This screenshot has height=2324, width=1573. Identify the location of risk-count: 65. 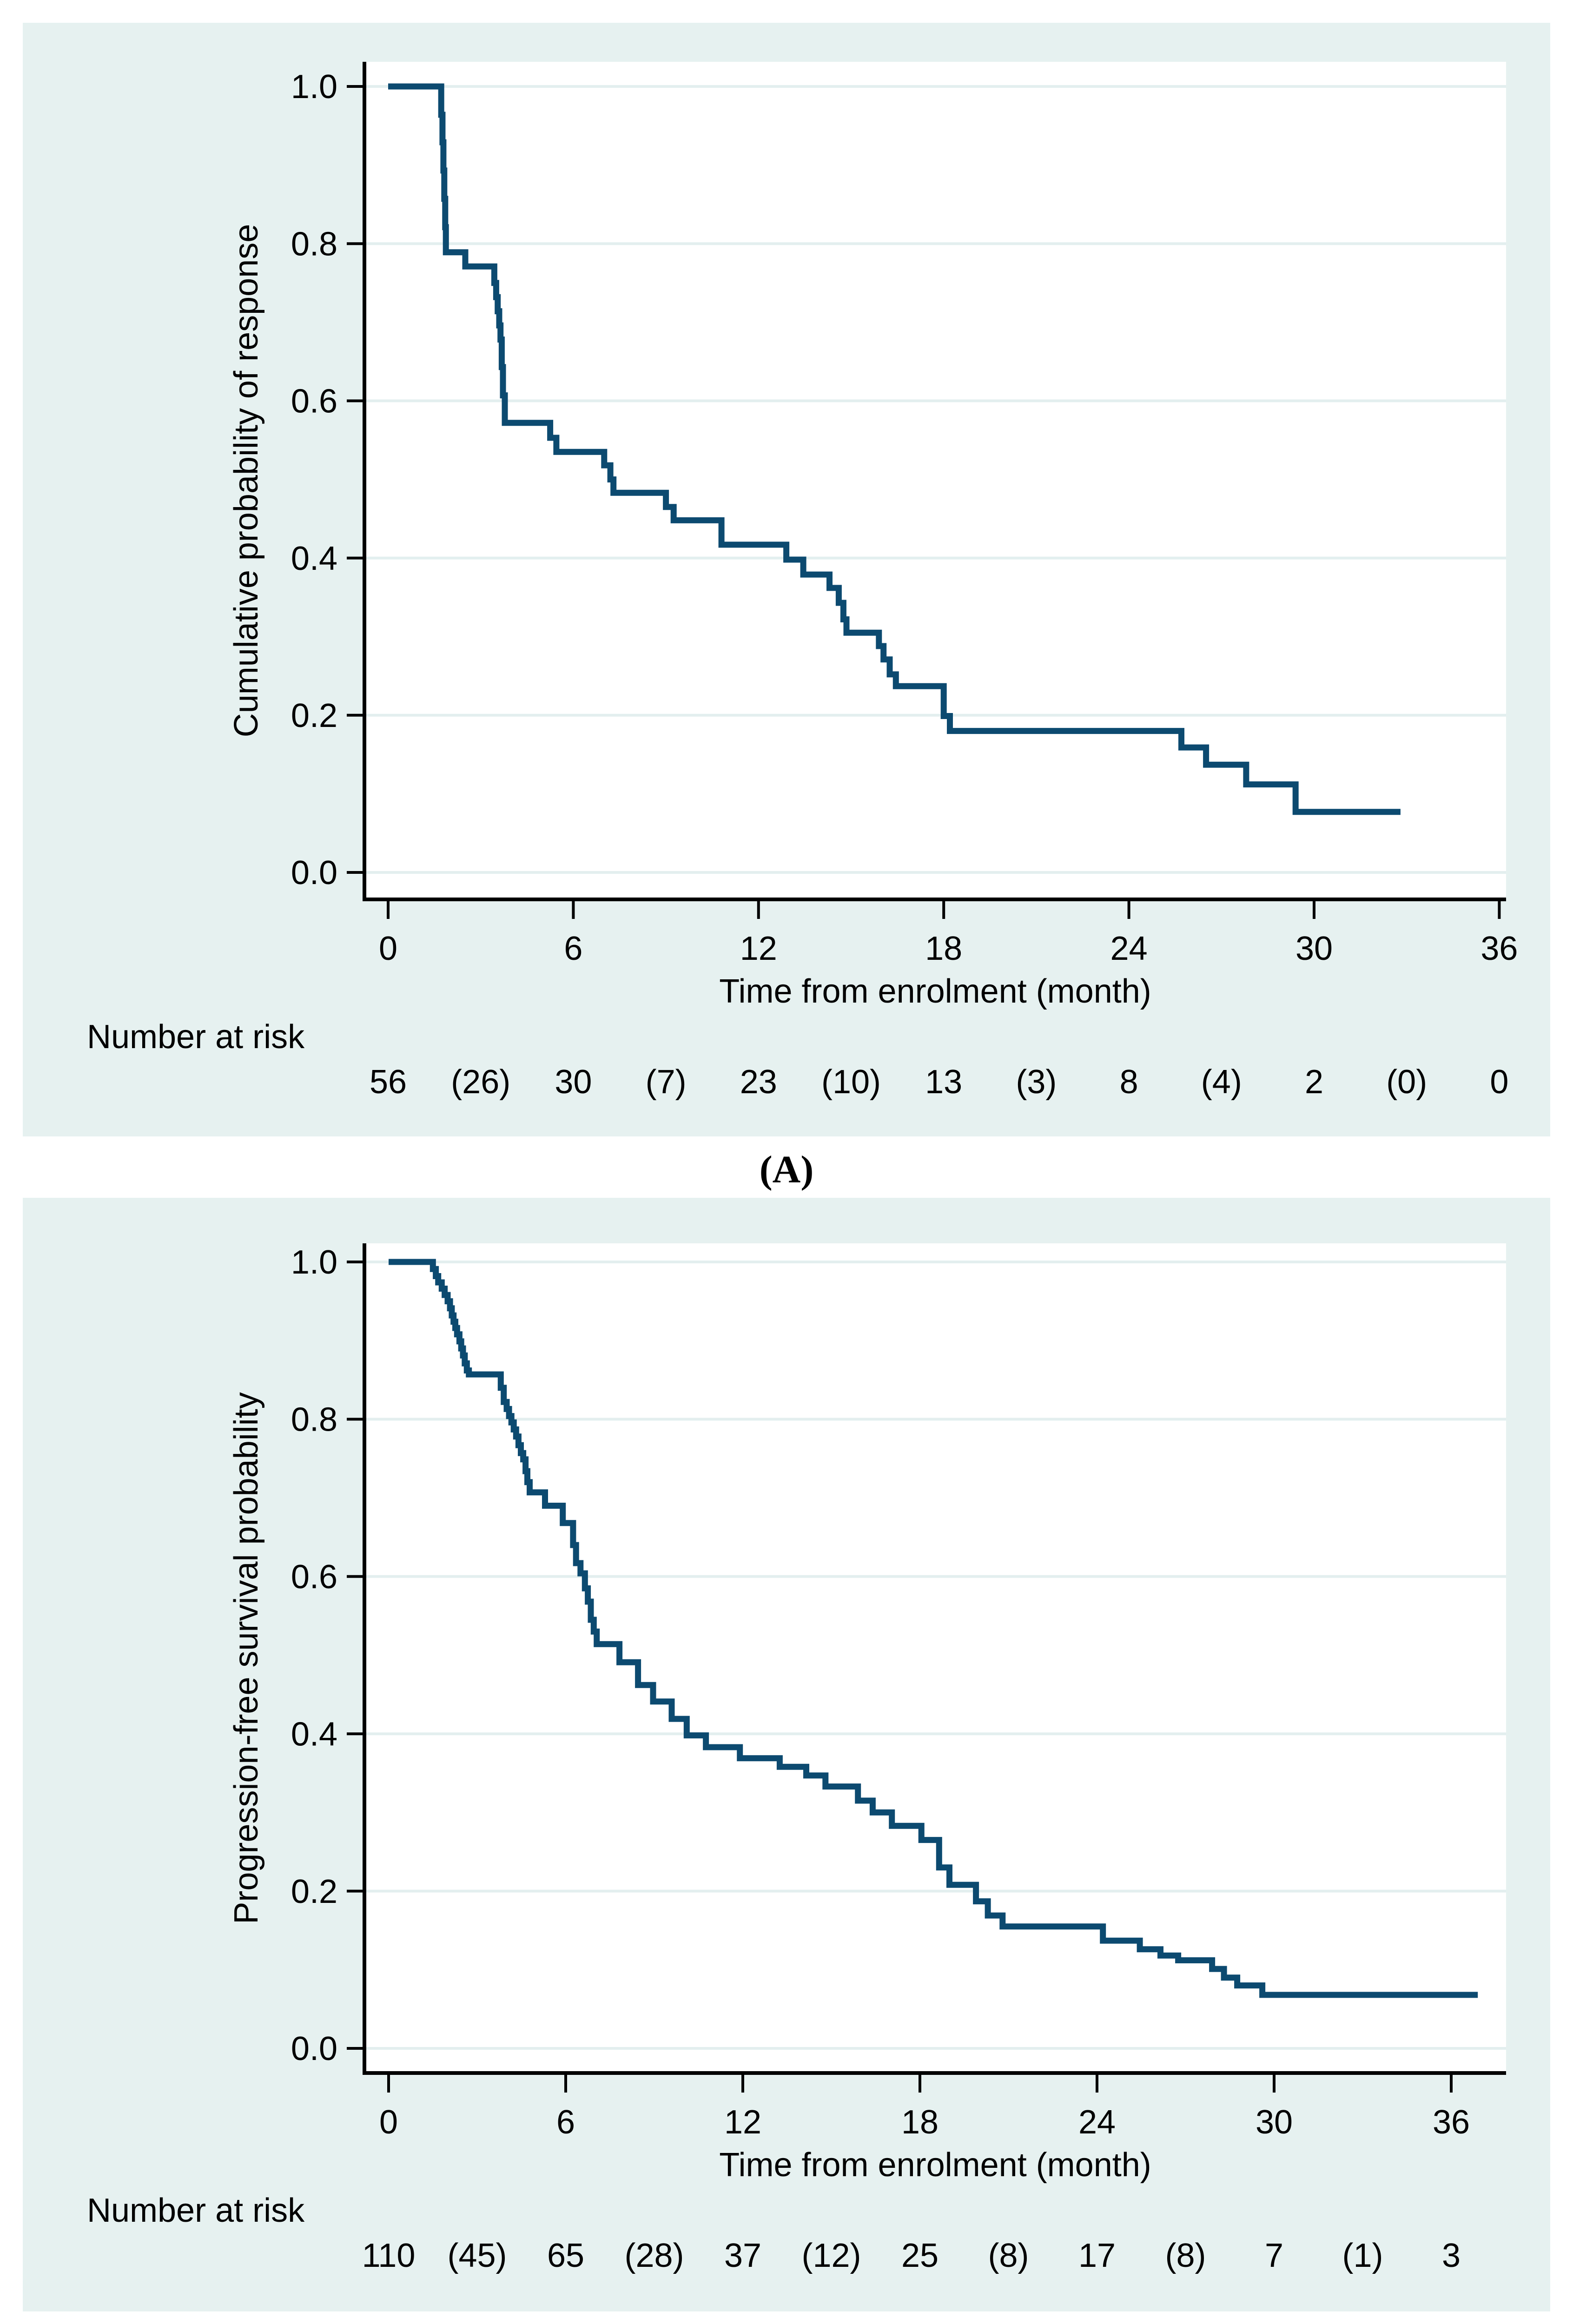
(565, 2255).